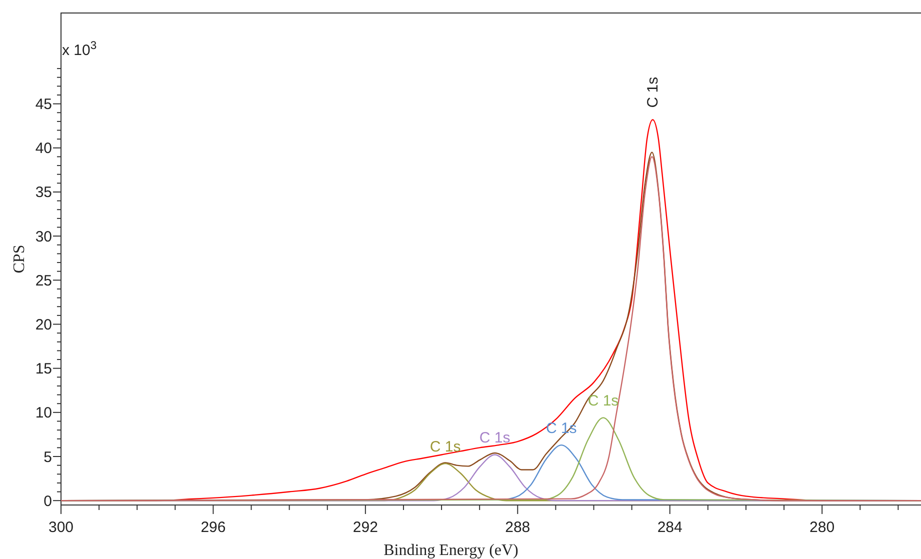 The image size is (921, 559). What do you see at coordinates (669, 527) in the screenshot?
I see `x-tick-label: 284` at bounding box center [669, 527].